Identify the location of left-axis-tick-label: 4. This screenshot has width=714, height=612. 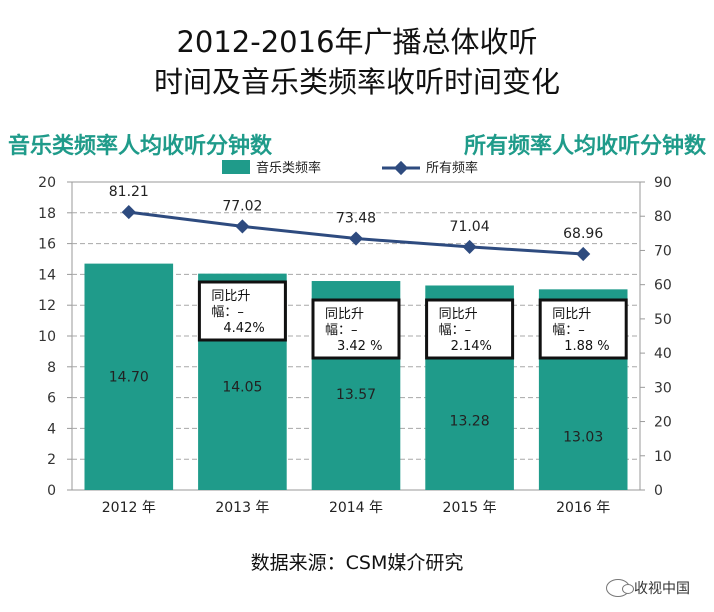
(51, 429).